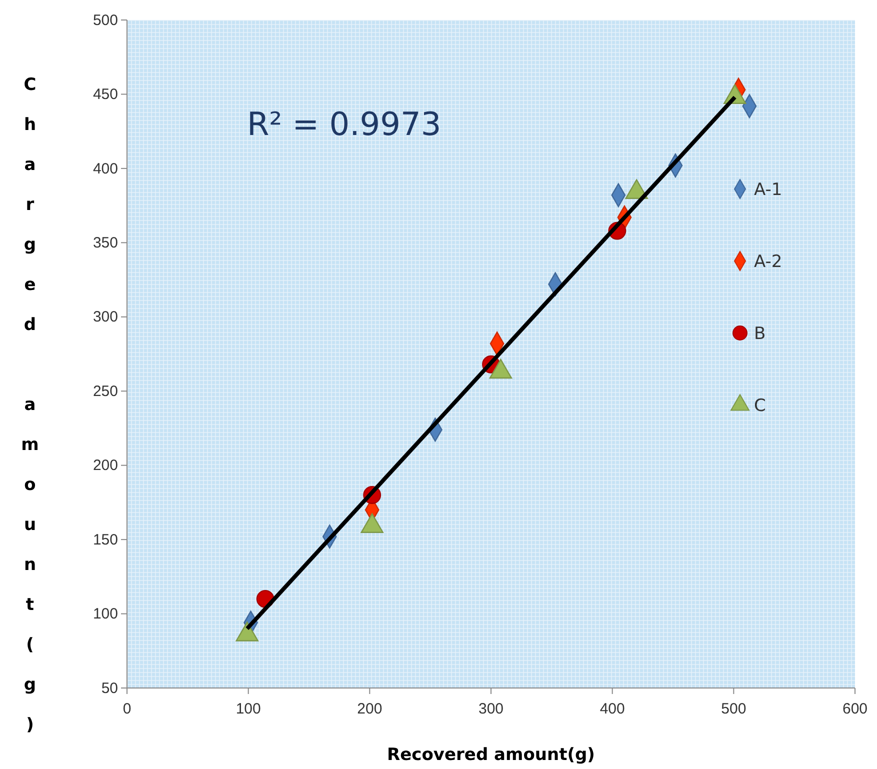  I want to click on x-tick-label: 100, so click(248, 709).